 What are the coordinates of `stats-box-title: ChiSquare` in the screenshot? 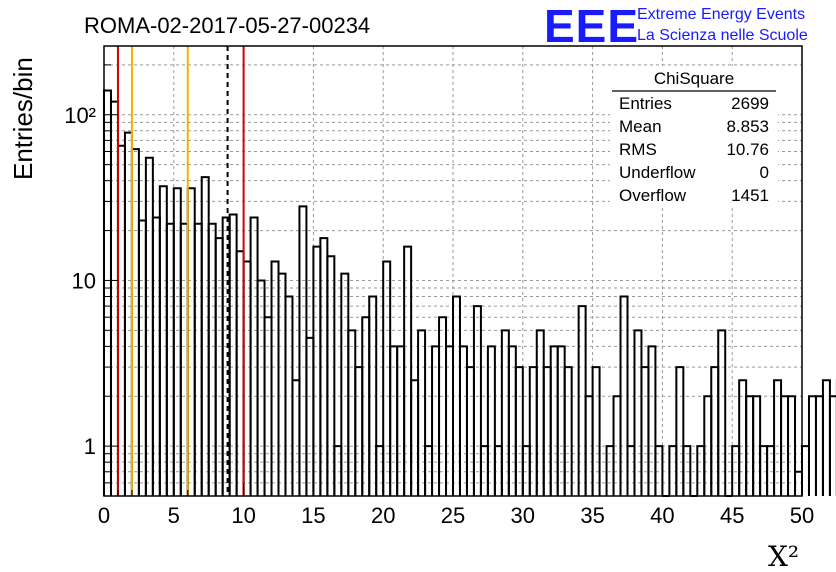 It's located at (694, 78).